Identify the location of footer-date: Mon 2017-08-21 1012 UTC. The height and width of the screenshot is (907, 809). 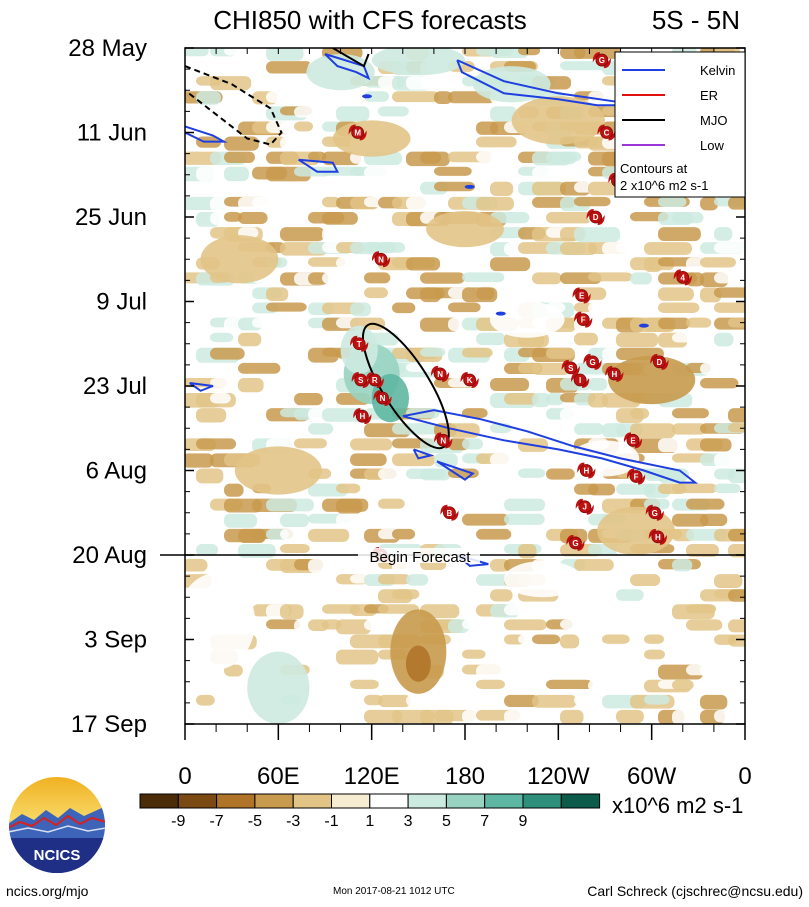
(394, 891).